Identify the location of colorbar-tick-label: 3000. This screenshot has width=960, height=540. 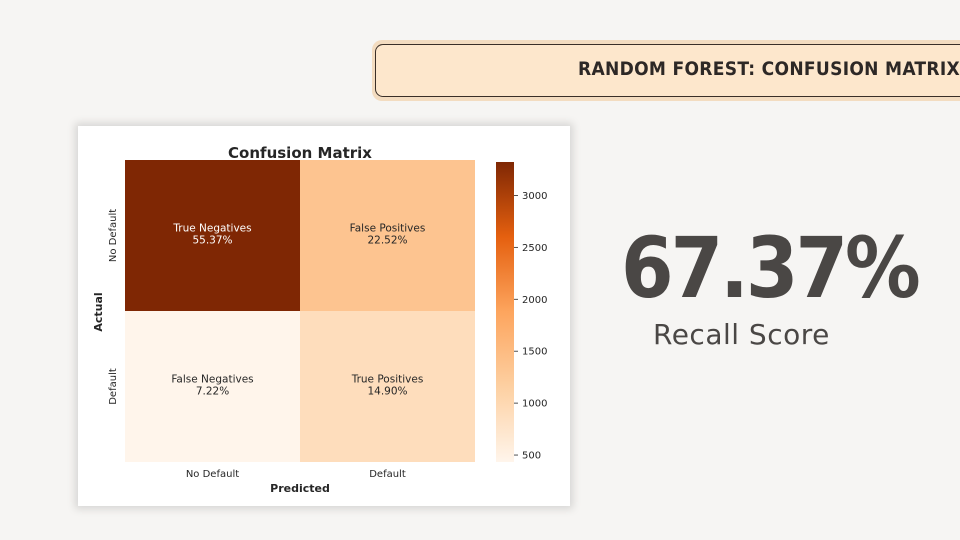
(534, 196).